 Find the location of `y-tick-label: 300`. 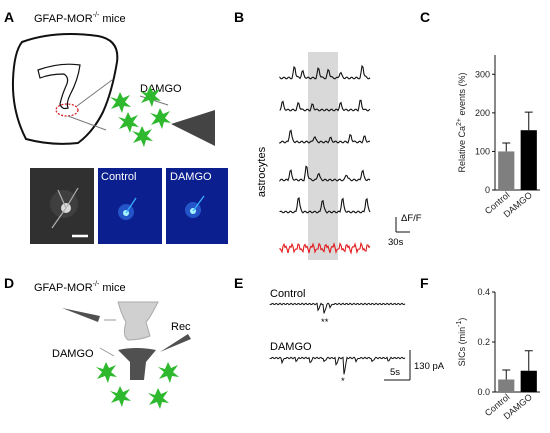

y-tick-label: 300 is located at coordinates (482, 74).